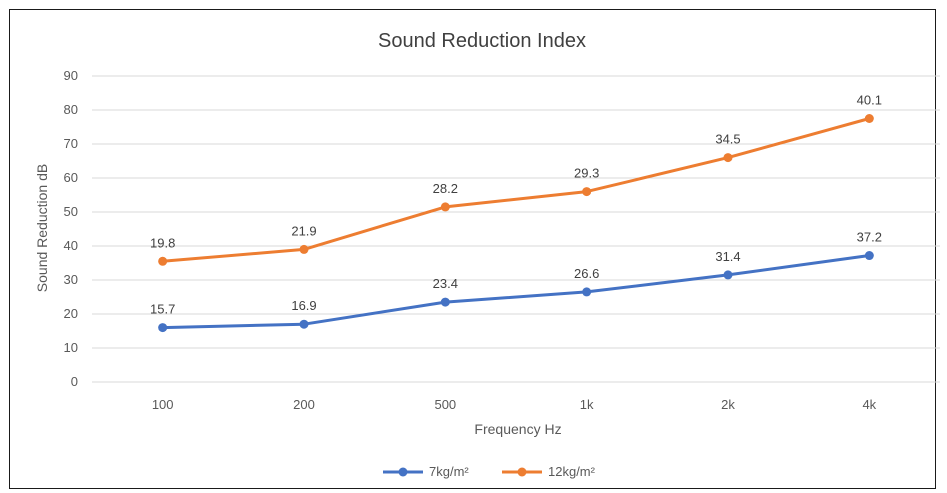 Image resolution: width=947 pixels, height=493 pixels. Describe the element at coordinates (162, 242) in the screenshot. I see `data-label: 19.8` at that location.